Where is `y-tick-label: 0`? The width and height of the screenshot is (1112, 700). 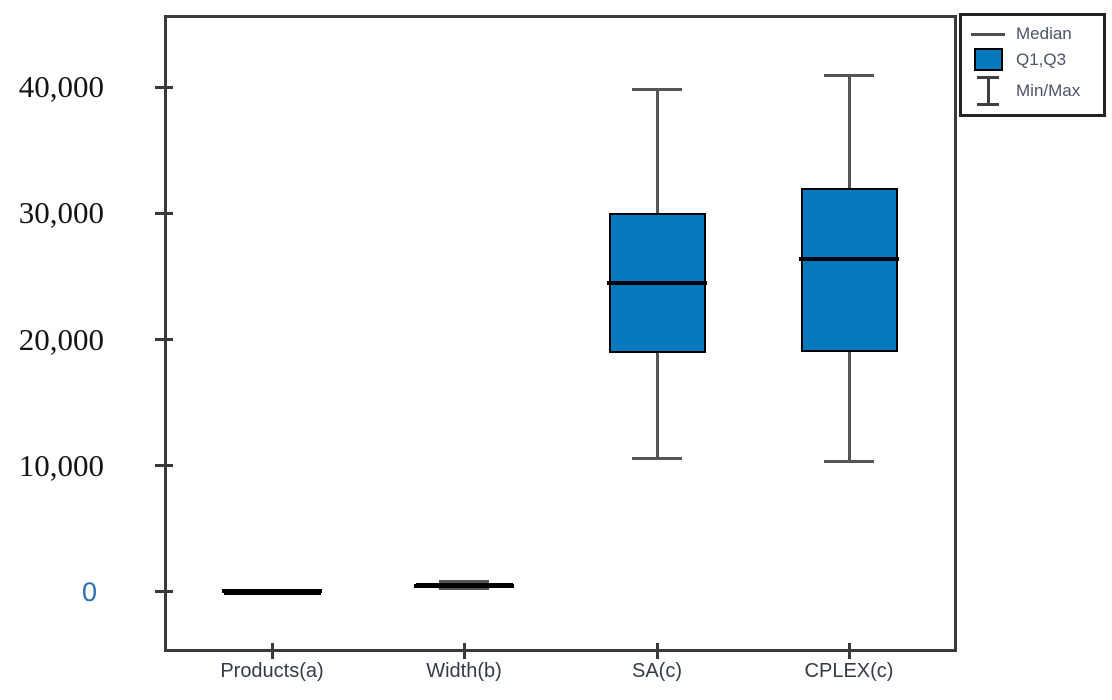
y-tick-label: 0 is located at coordinates (89, 591).